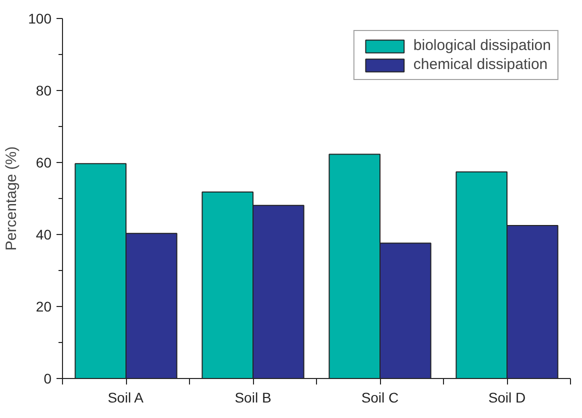 This screenshot has height=418, width=582. What do you see at coordinates (480, 64) in the screenshot?
I see `legend-label: chemical dissipation` at bounding box center [480, 64].